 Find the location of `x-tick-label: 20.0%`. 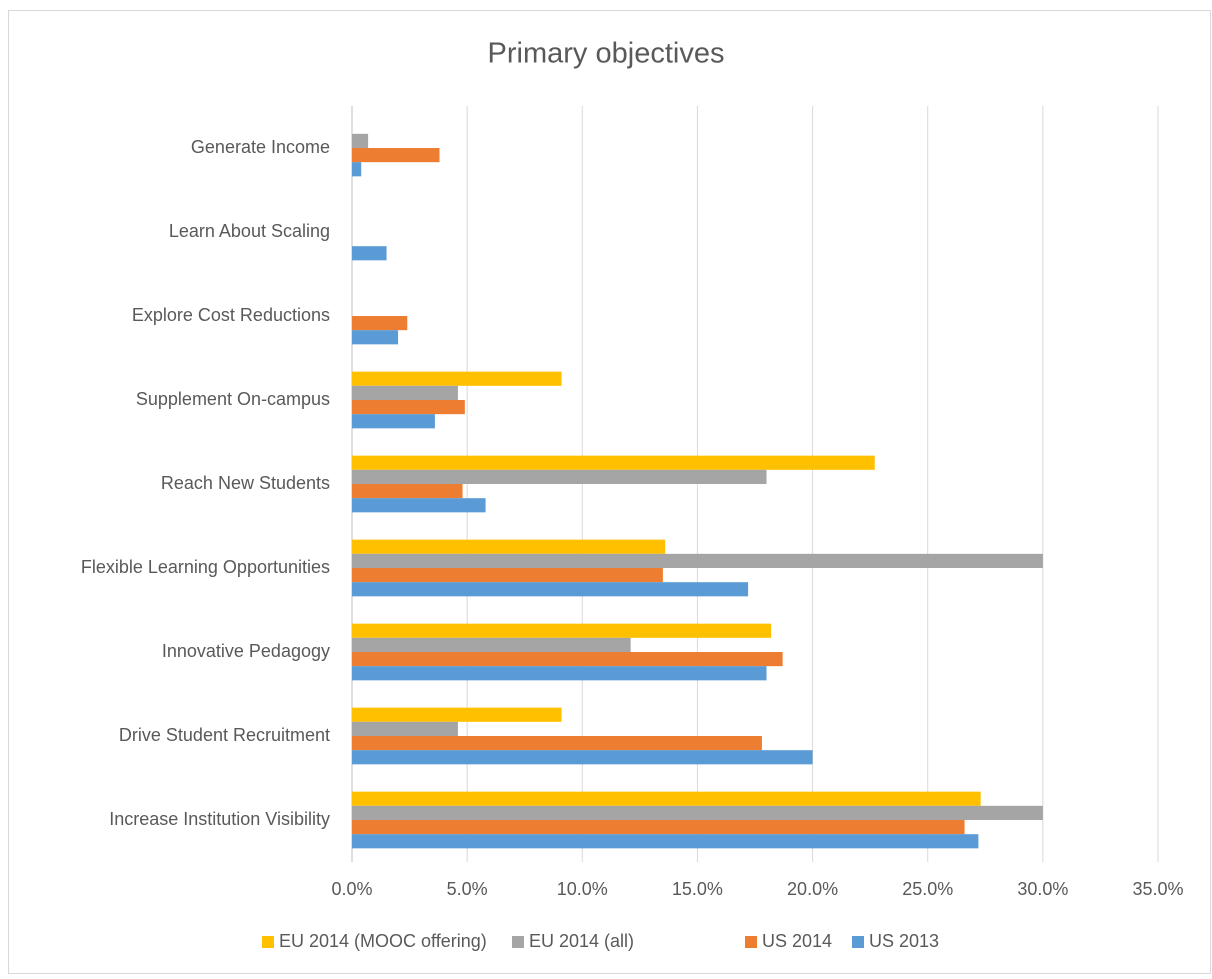

x-tick-label: 20.0% is located at coordinates (812, 889).